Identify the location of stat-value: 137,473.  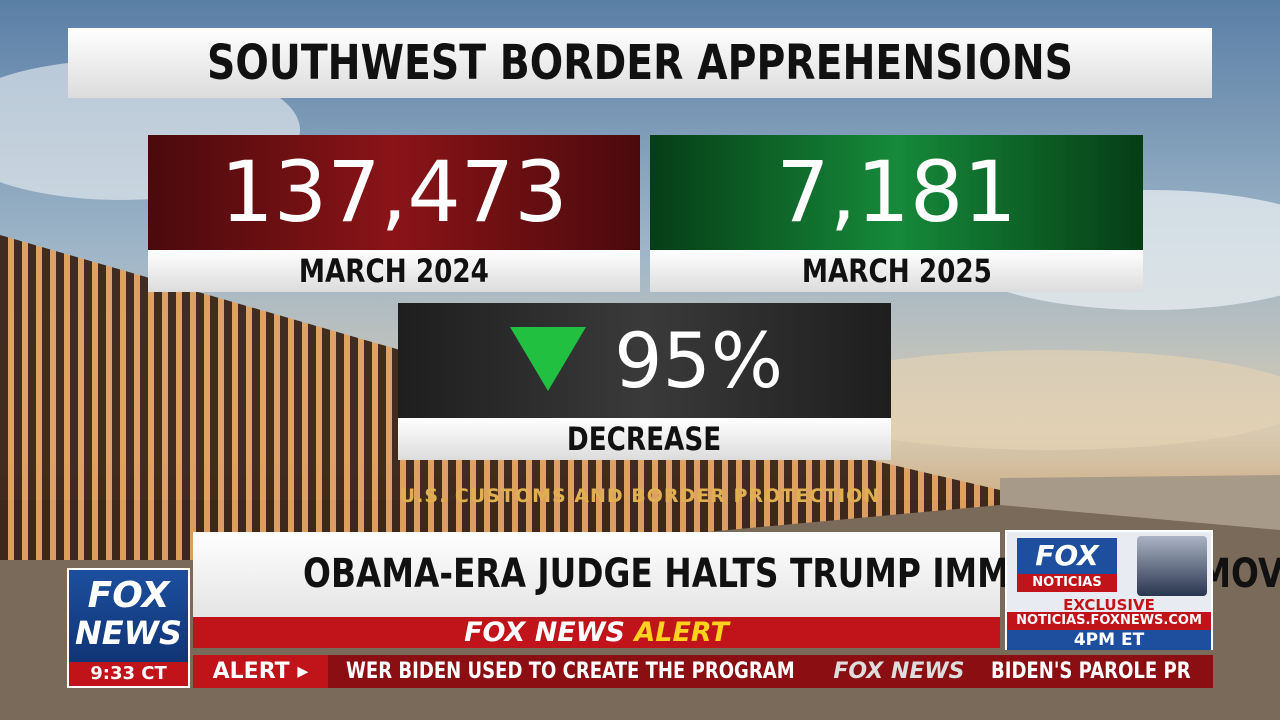
(394, 192).